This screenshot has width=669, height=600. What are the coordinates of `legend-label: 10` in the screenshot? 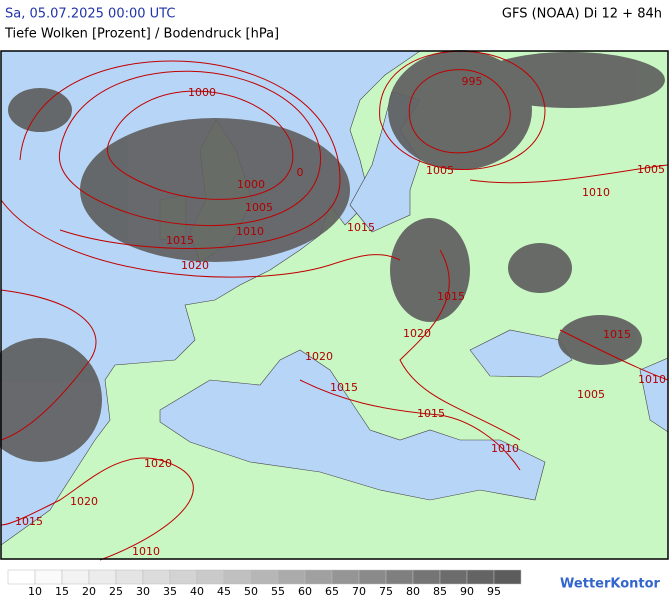 It's located at (35, 591).